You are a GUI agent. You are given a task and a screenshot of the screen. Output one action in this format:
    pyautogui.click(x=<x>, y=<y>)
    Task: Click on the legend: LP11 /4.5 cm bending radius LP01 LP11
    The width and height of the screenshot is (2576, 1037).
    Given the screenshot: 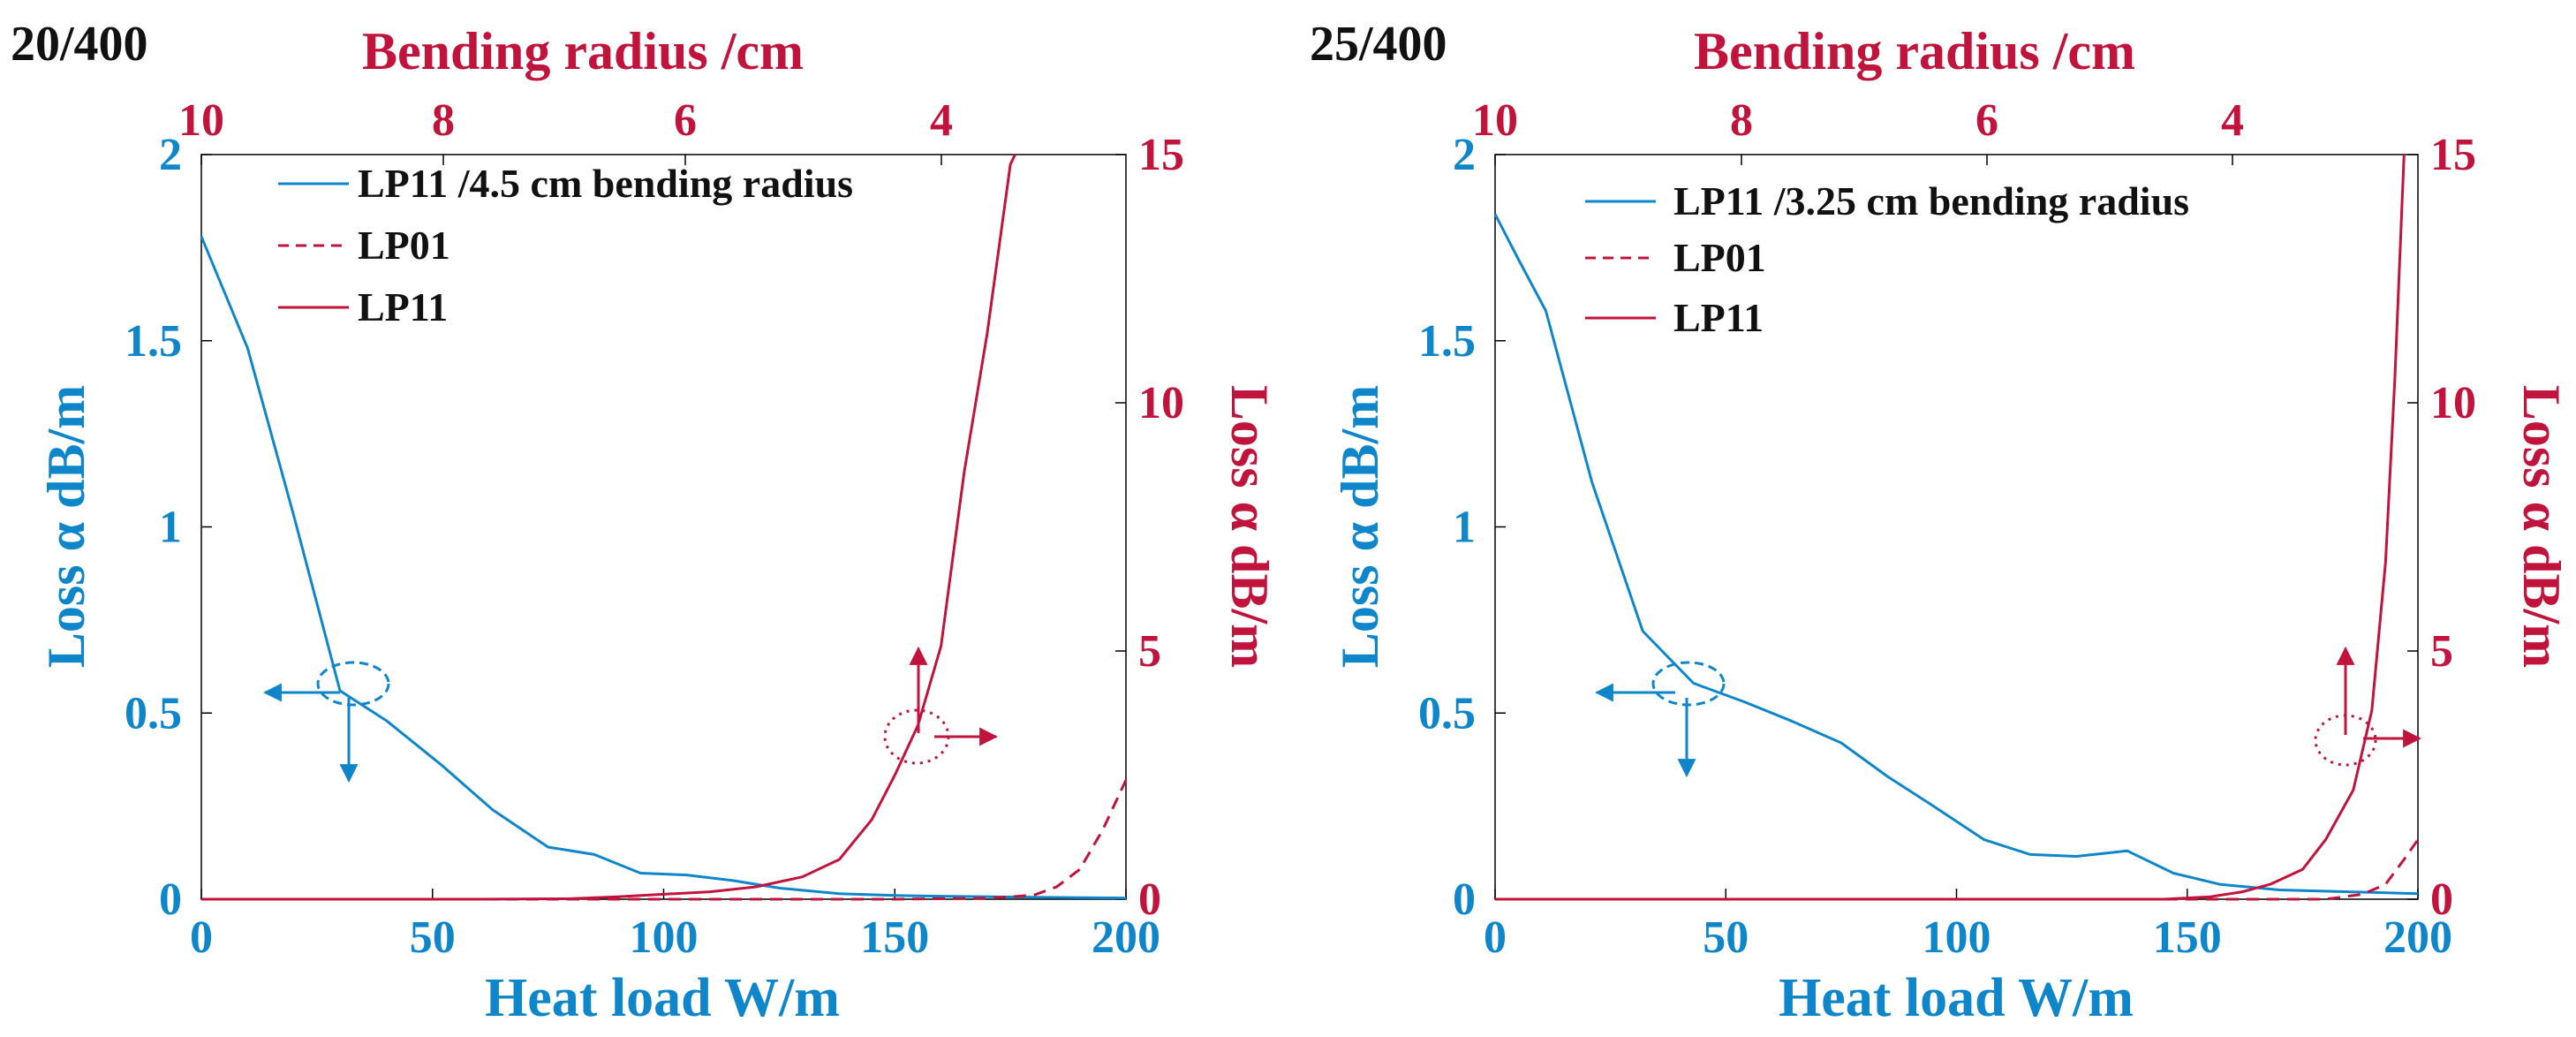 What is the action you would take?
    pyautogui.click(x=565, y=245)
    